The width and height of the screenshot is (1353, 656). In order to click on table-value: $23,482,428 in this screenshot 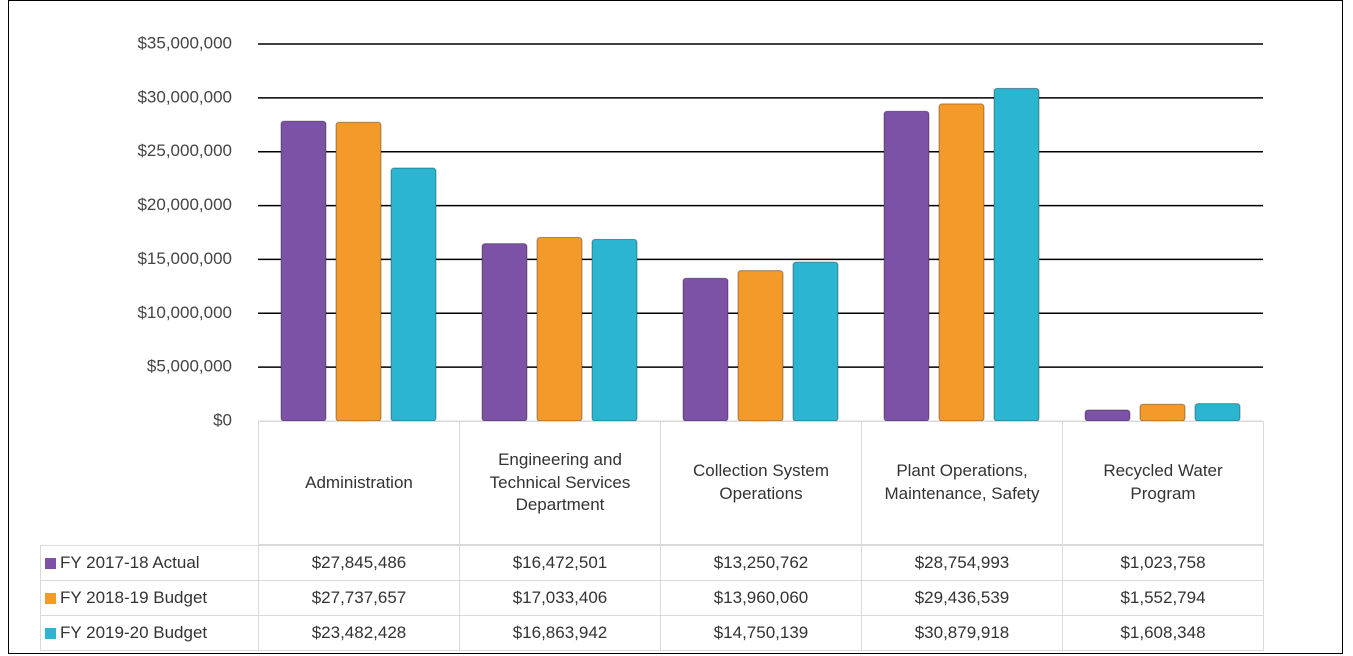, I will do `click(359, 633)`.